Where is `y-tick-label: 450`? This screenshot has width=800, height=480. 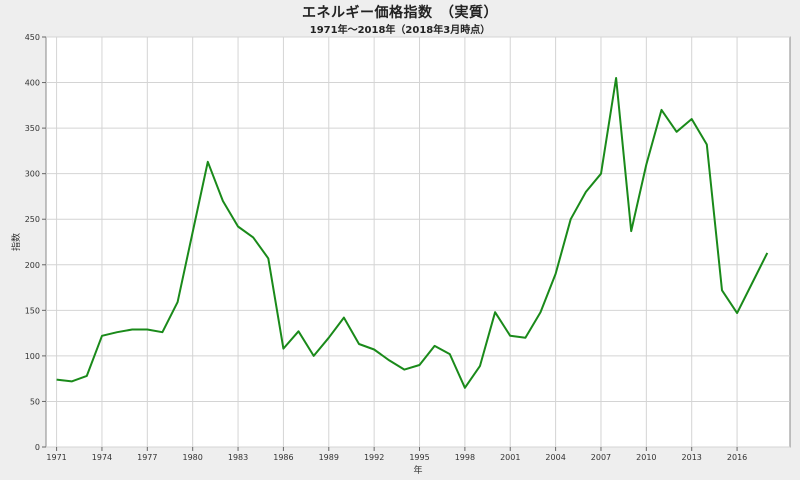
y-tick-label: 450 is located at coordinates (32, 37).